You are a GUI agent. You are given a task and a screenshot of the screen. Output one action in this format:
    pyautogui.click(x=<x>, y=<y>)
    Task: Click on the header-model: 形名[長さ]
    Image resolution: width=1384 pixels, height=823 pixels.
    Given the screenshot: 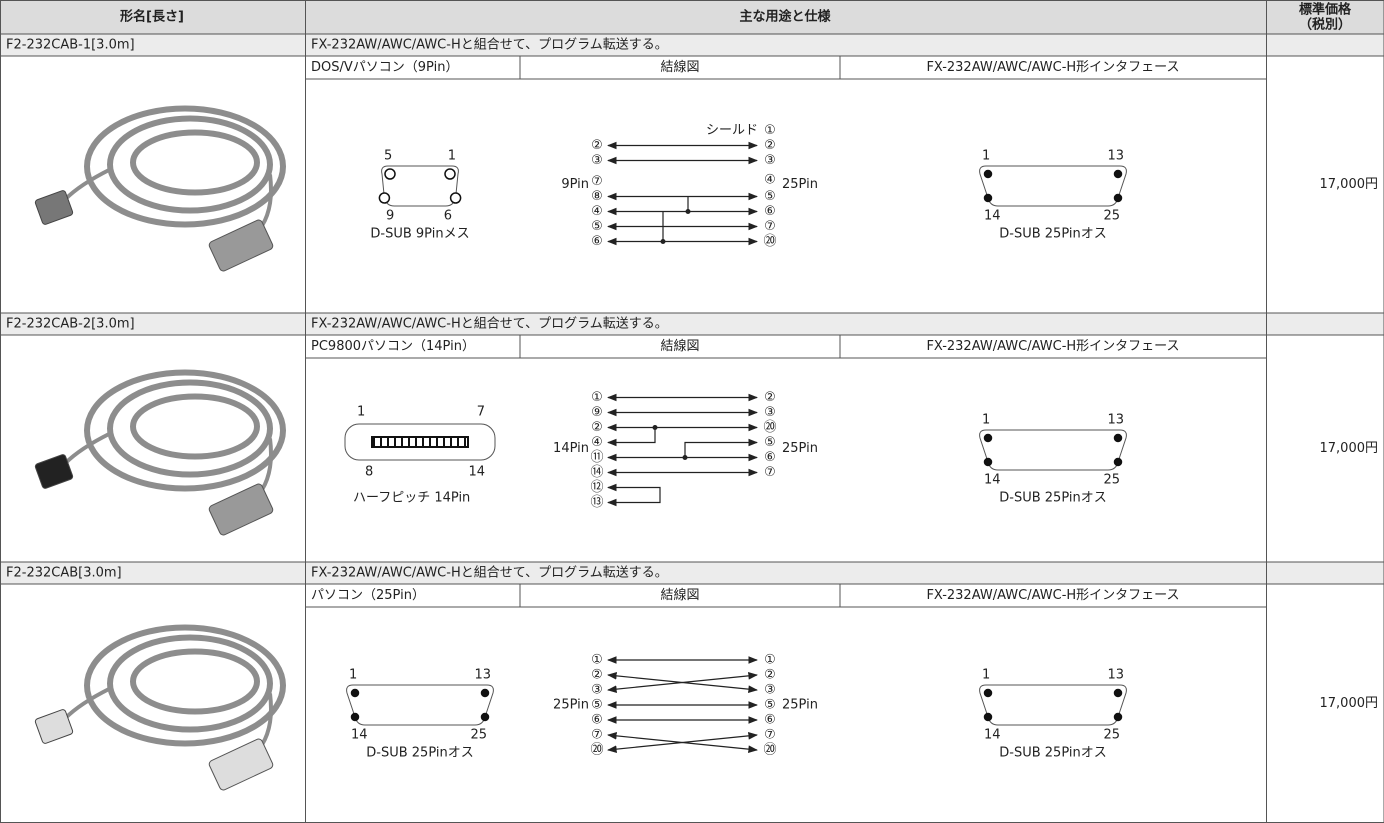 What is the action you would take?
    pyautogui.click(x=152, y=17)
    